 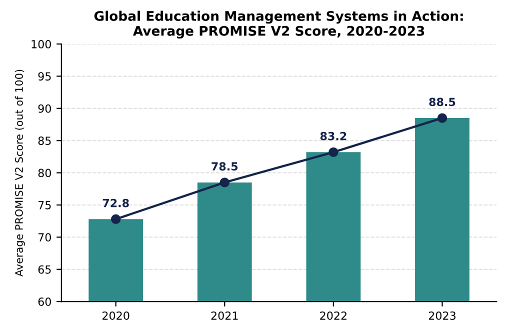 What do you see at coordinates (225, 166) in the screenshot?
I see `data-label: 78.5` at bounding box center [225, 166].